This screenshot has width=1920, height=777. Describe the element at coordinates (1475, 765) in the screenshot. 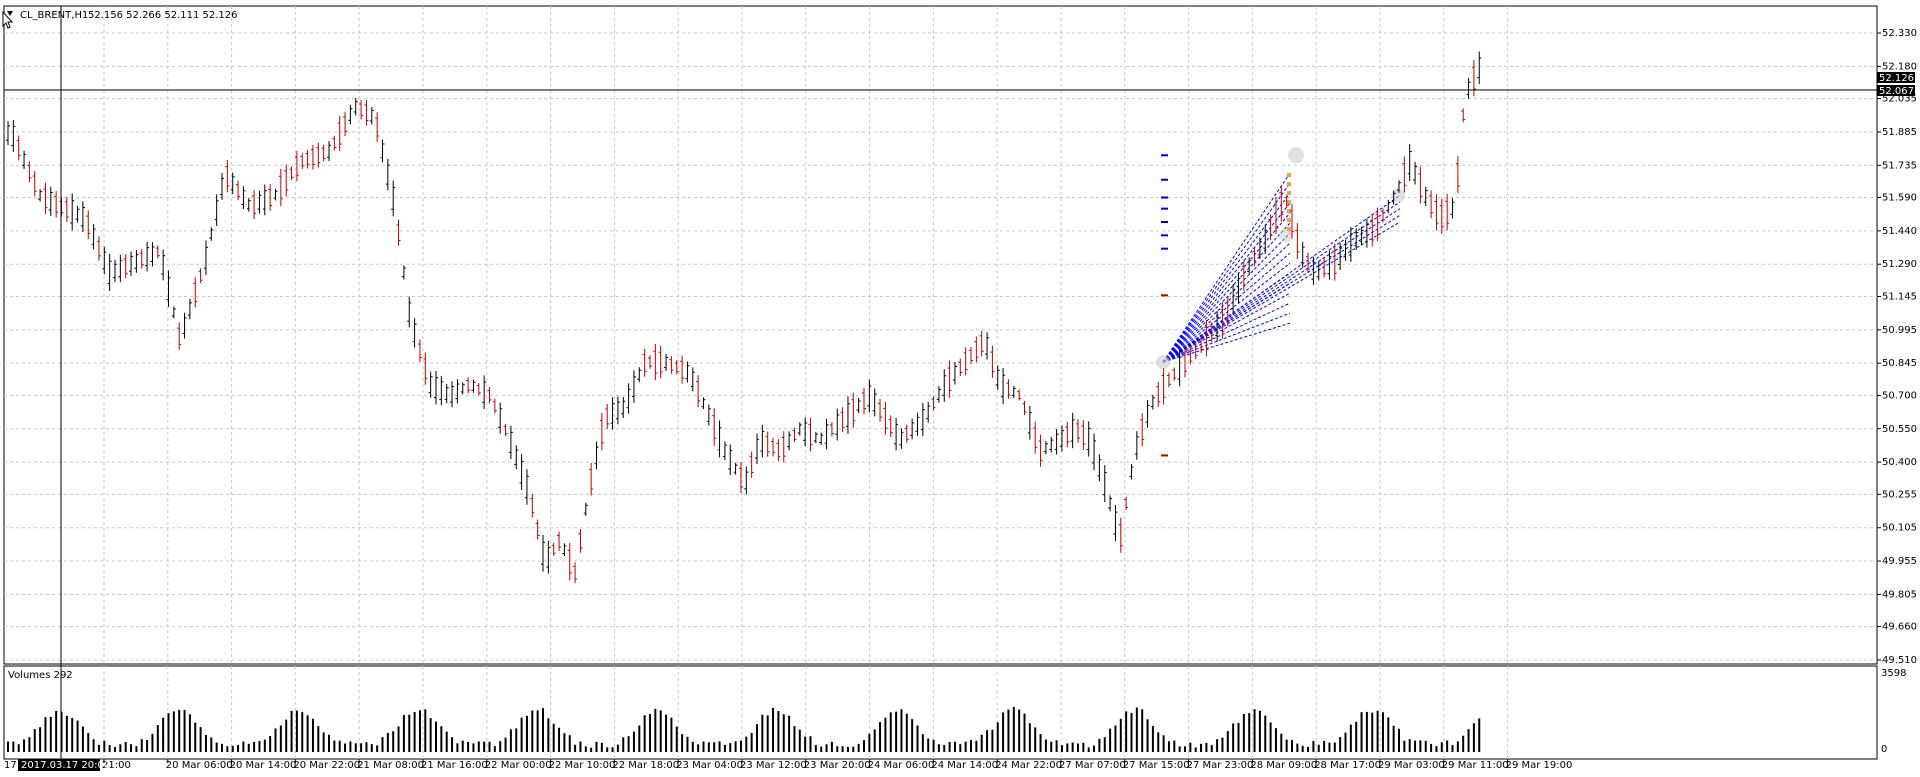

I see `time-tick-label: 29 Mar 11:00` at that location.